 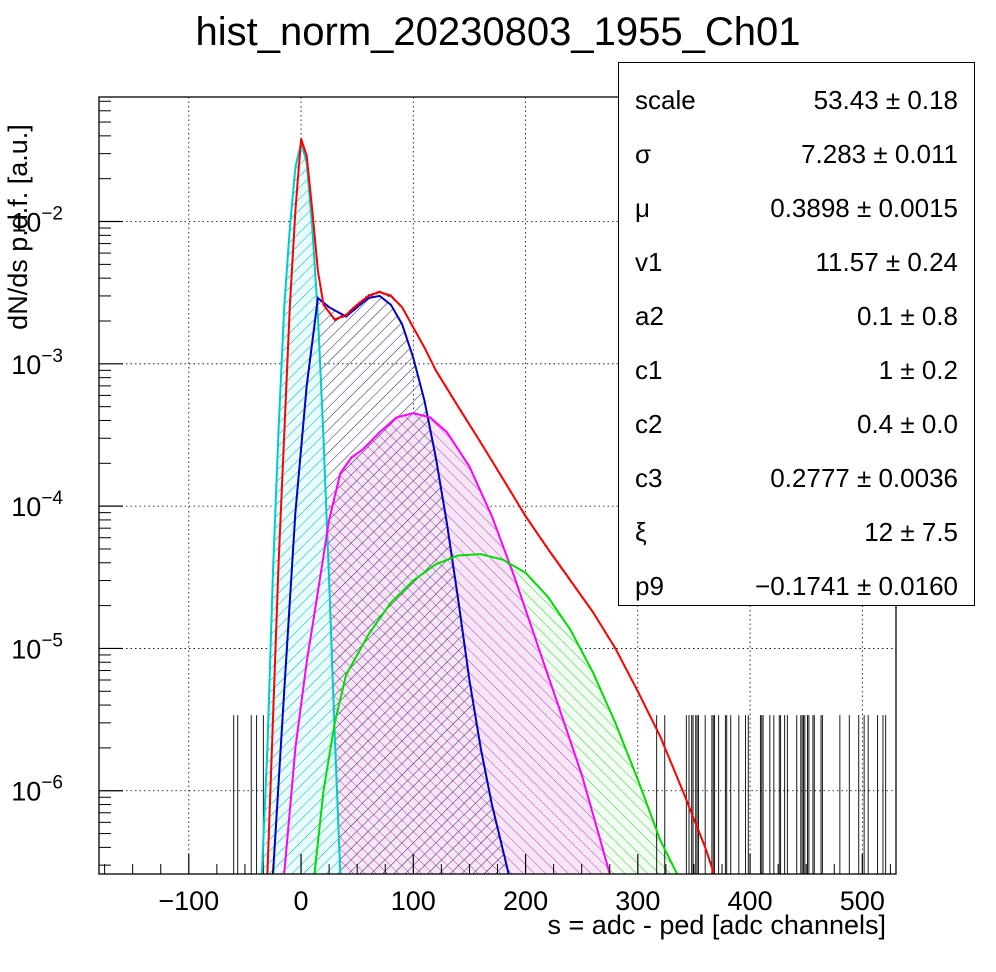 I want to click on stat-value: 0.1 ± 0.8, so click(x=907, y=316).